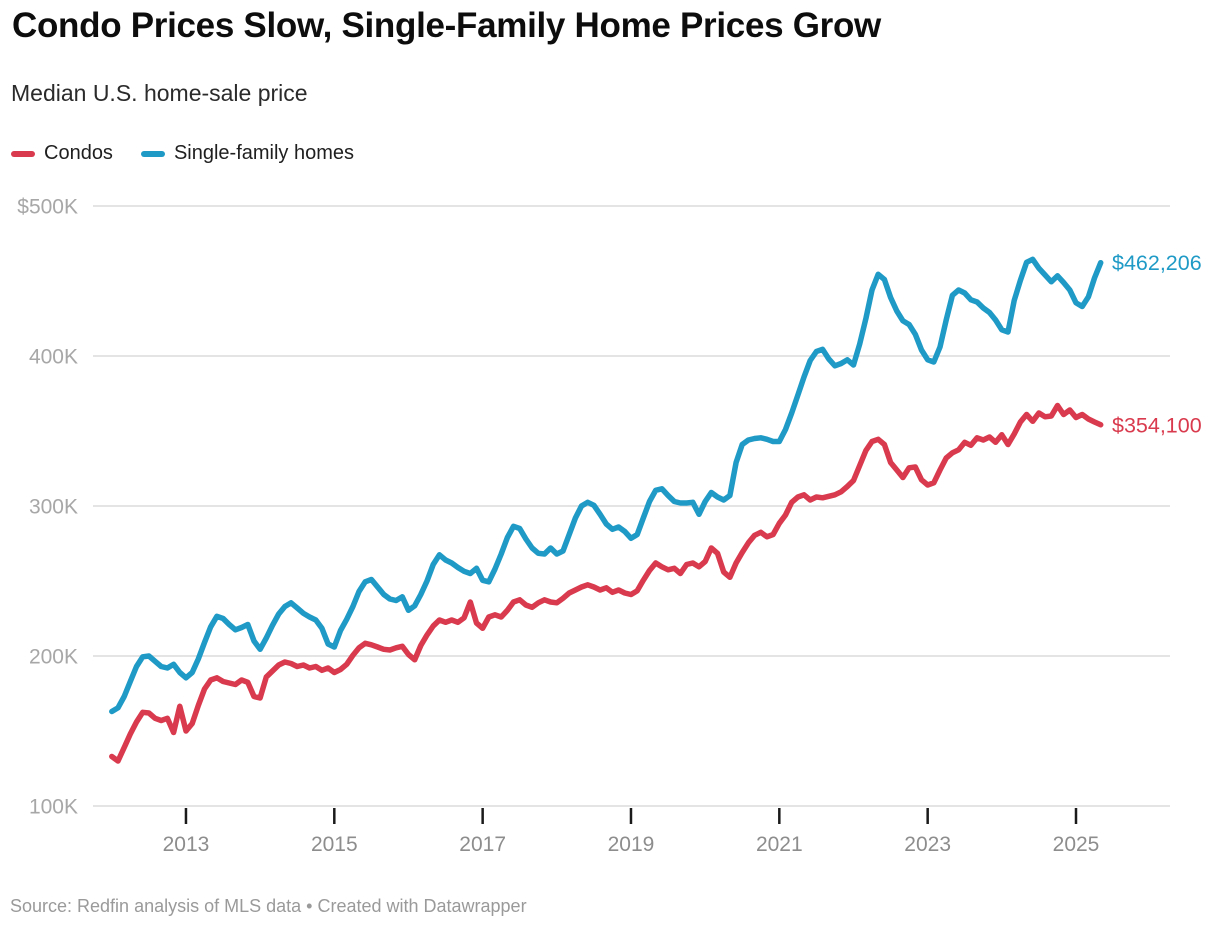 This screenshot has height=934, width=1220. I want to click on y-axis-tick-label: 100K, so click(53, 807).